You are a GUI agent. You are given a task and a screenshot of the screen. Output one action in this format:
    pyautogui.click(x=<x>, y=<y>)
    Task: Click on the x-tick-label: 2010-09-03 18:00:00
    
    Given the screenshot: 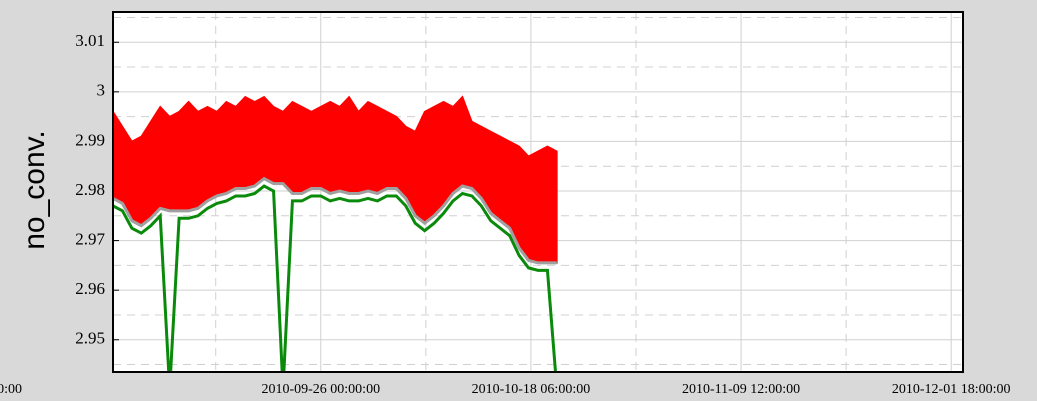 What is the action you would take?
    pyautogui.click(x=11, y=389)
    